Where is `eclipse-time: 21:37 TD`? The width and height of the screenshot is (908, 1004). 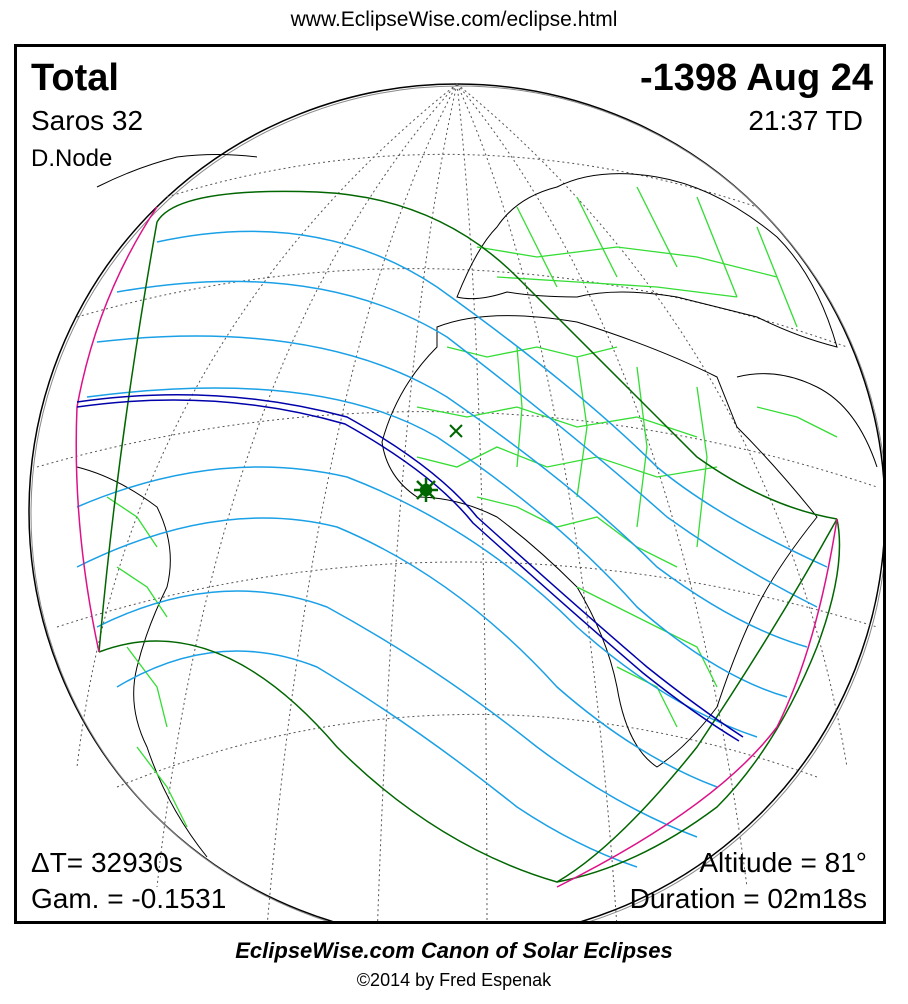 eclipse-time: 21:37 TD is located at coordinates (805, 120).